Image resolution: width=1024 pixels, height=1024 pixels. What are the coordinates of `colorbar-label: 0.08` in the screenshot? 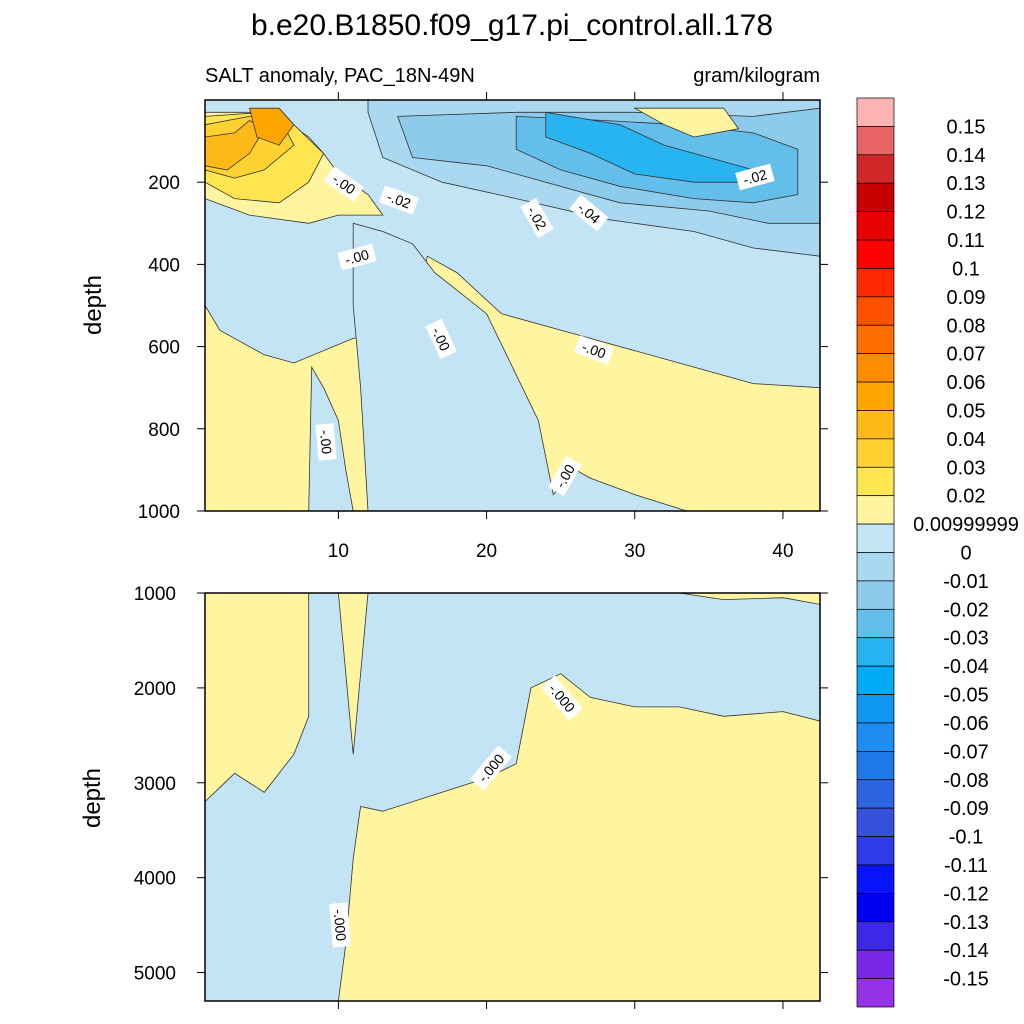 It's located at (966, 326).